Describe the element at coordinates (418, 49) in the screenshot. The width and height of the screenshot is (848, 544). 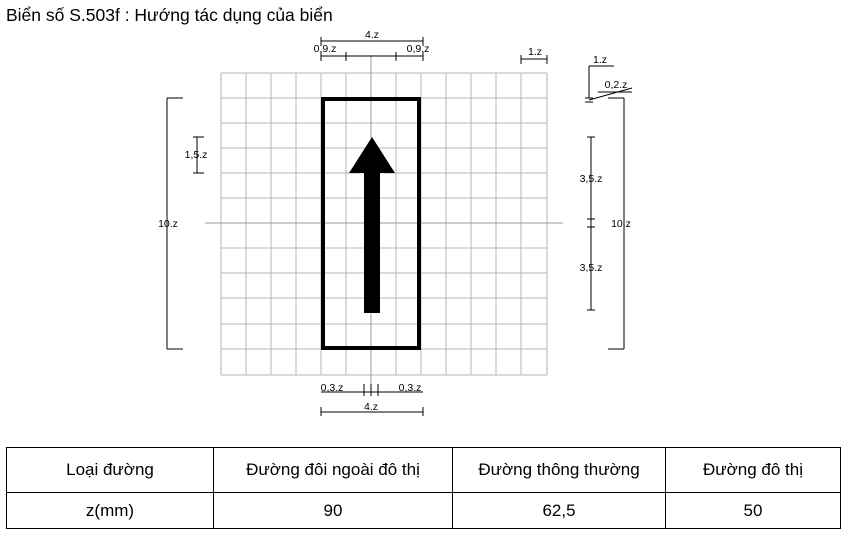
I see `dim-top-right: 0,9.z` at that location.